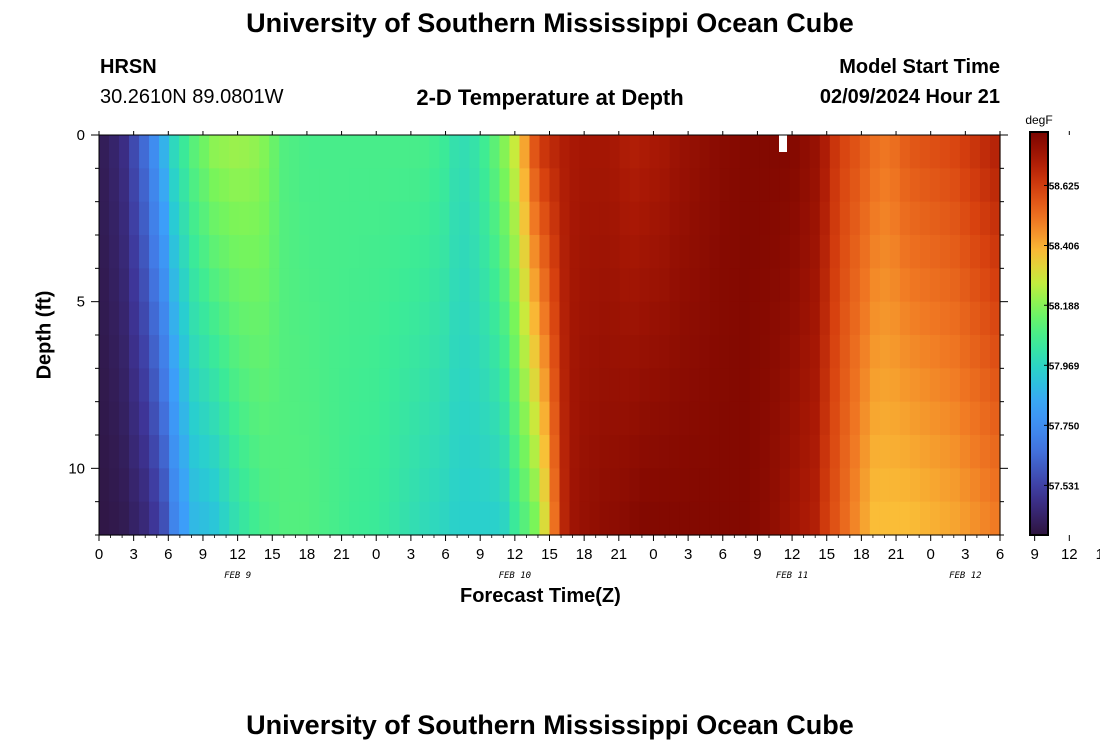 This screenshot has height=750, width=1100. I want to click on colorbar: degF 58.625 58.406 58.188 57.969 57.750 57.531, so click(1052, 324).